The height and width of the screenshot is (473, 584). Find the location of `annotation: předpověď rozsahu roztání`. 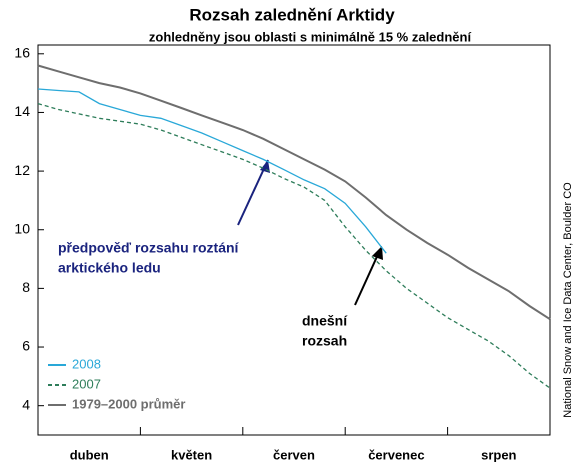

annotation: předpověď rozsahu roztání is located at coordinates (149, 248).